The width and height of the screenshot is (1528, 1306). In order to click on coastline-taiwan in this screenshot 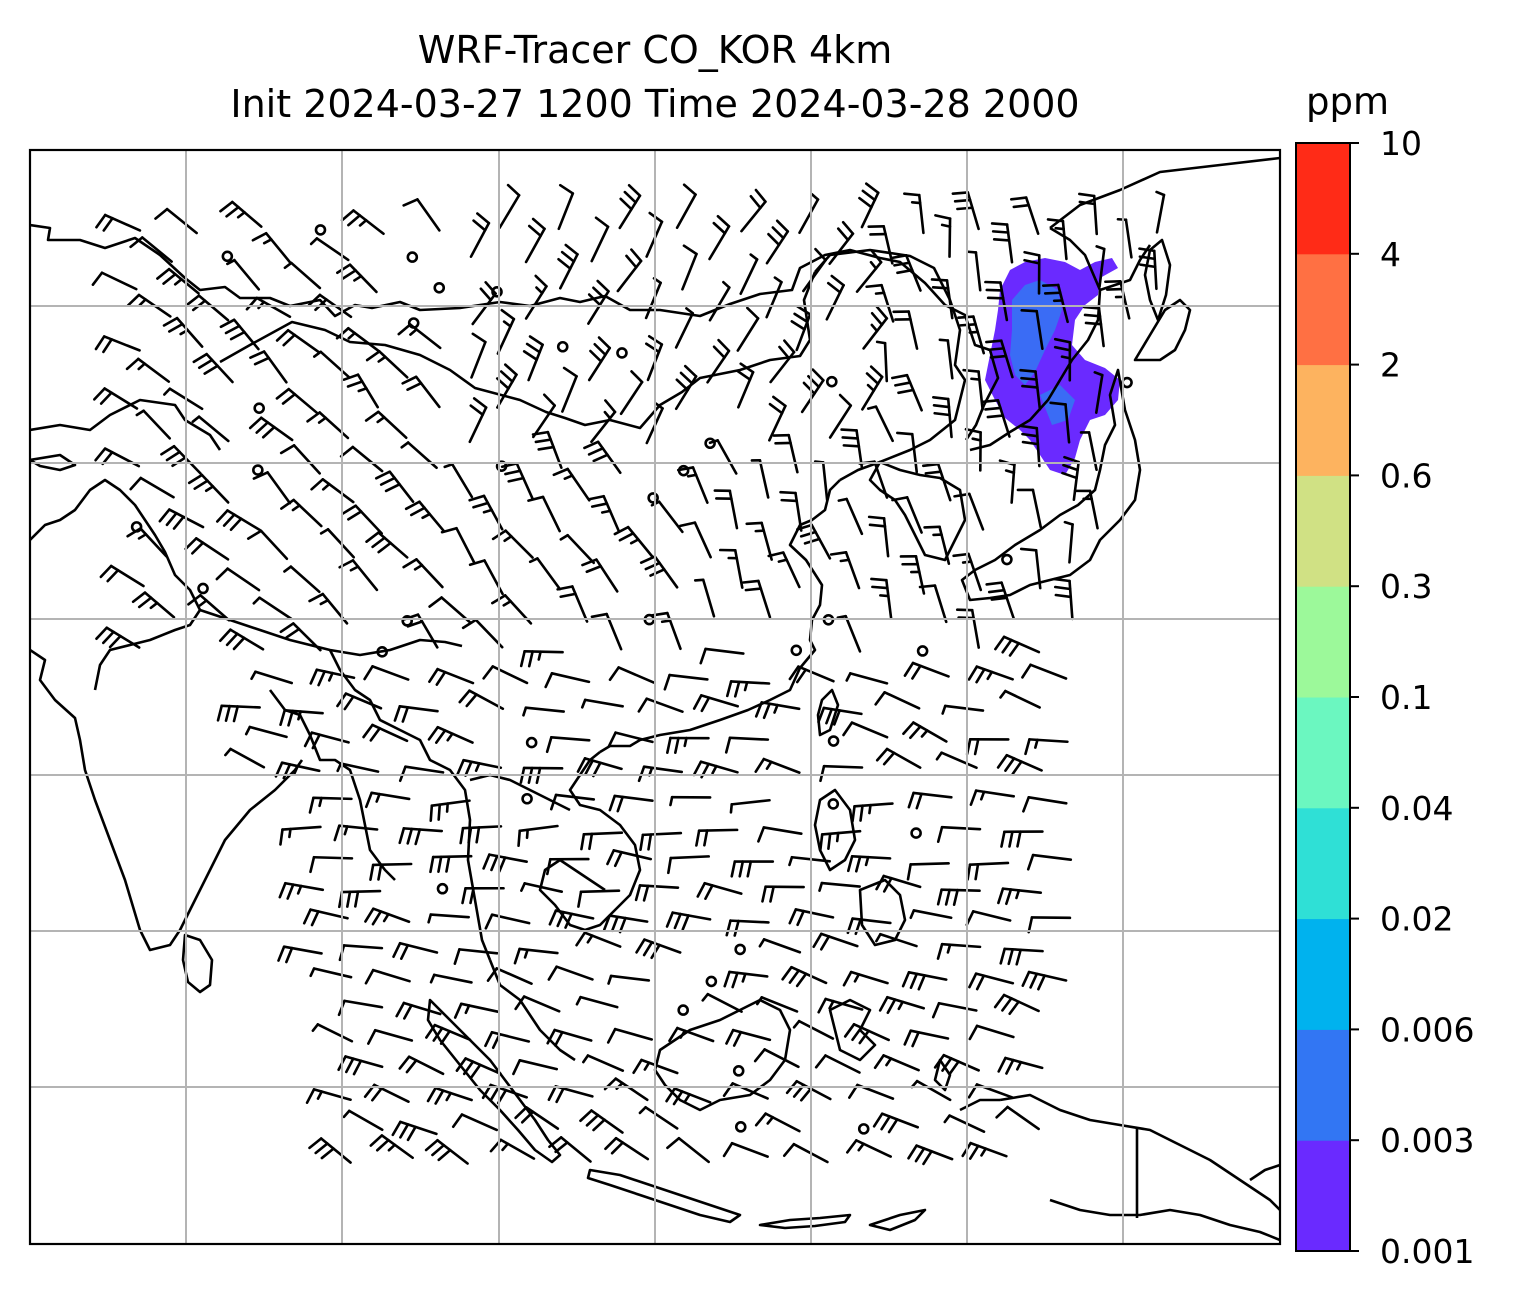, I will do `click(828, 712)`.